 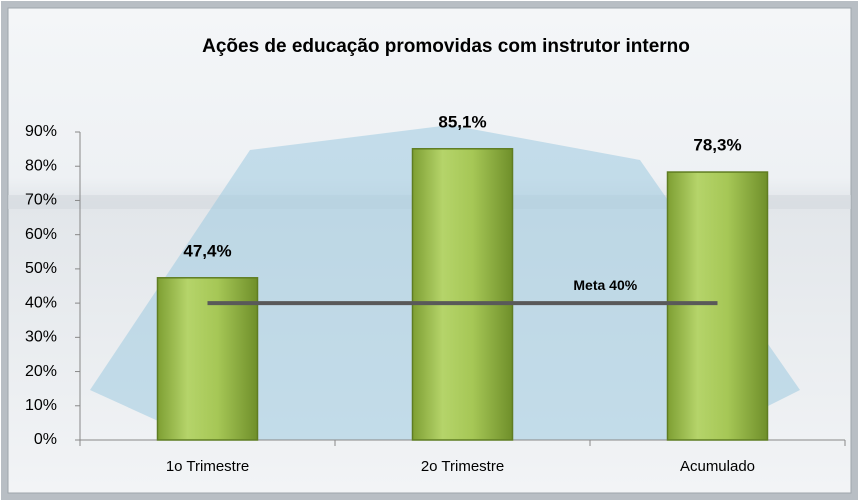 What do you see at coordinates (41, 234) in the screenshot?
I see `y-tick-label: 60%` at bounding box center [41, 234].